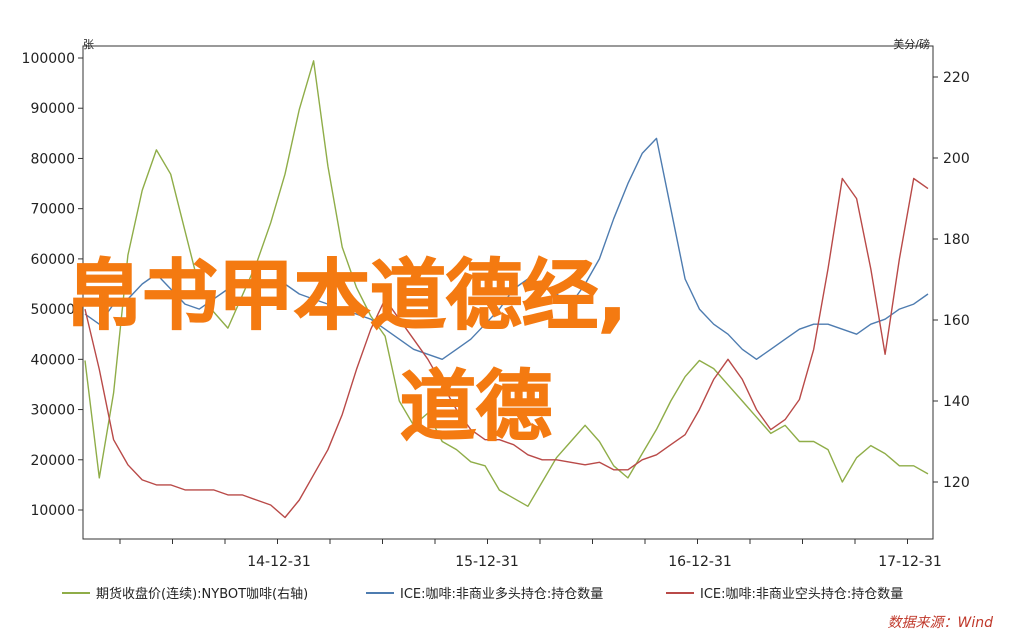  What do you see at coordinates (52, 260) in the screenshot?
I see `left-tick-label: 60000` at bounding box center [52, 260].